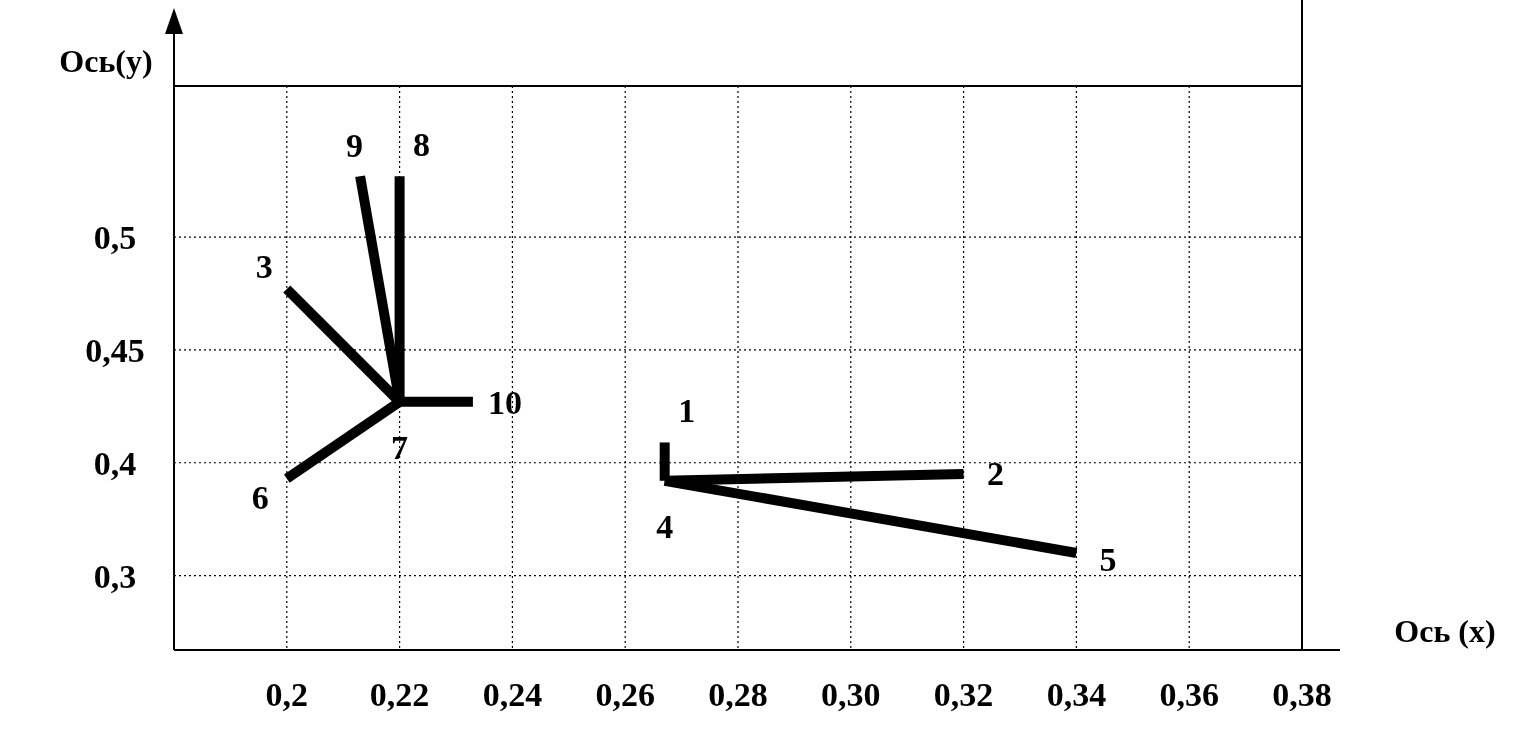 The height and width of the screenshot is (734, 1540). Describe the element at coordinates (625, 694) in the screenshot. I see `x-tick-label: 0,26` at that location.